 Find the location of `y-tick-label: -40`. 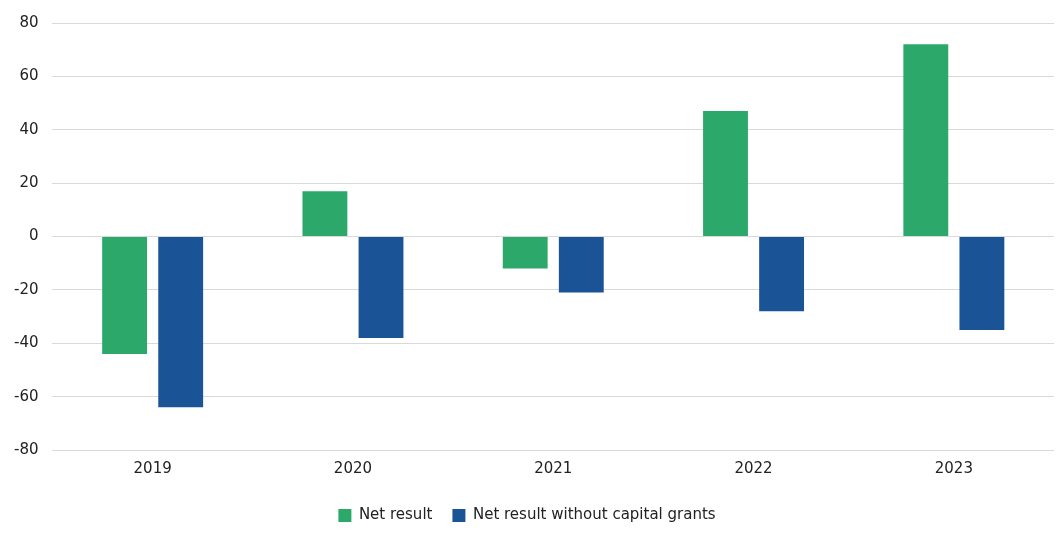

y-tick-label: -40 is located at coordinates (26, 342).